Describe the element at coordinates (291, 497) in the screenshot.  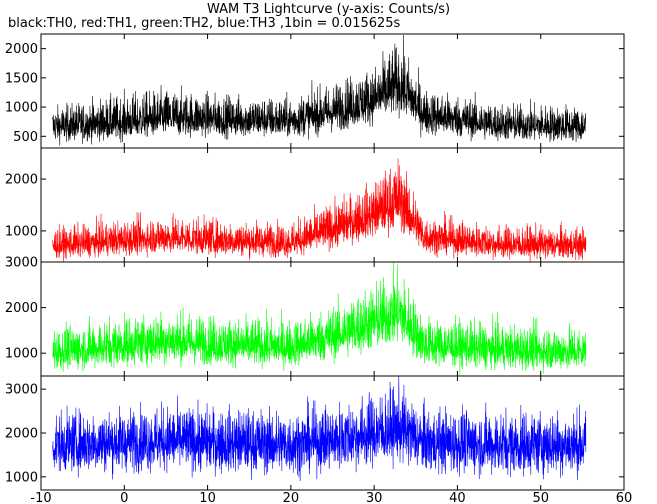
I see `x-tick-label-20: 20` at that location.